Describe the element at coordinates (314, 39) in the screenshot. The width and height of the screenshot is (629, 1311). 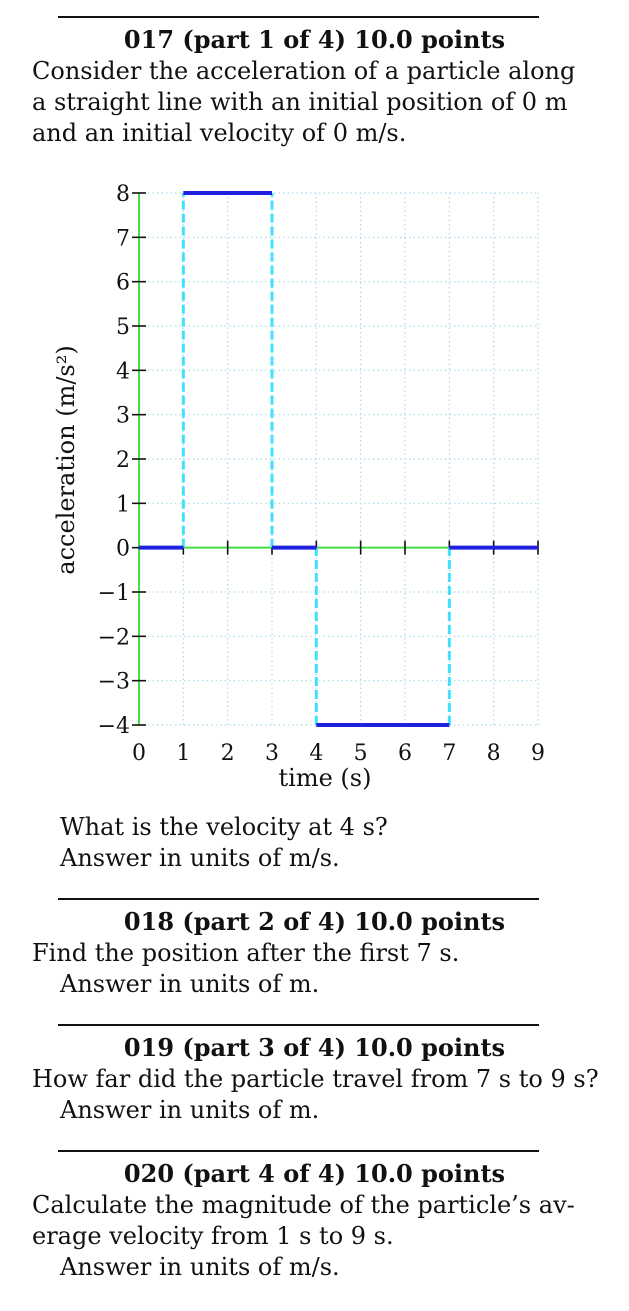
I see `problem-017-heading: 017 (part 1 of 4) 10.0 points` at that location.